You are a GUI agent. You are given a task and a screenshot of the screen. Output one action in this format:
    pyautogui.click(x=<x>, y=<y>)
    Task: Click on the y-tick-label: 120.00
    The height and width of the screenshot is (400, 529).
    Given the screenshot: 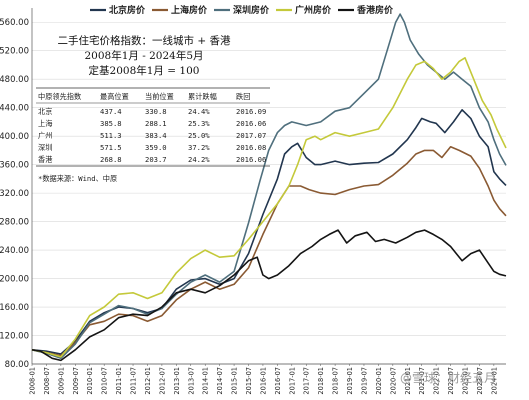 What is the action you would take?
    pyautogui.click(x=14, y=337)
    